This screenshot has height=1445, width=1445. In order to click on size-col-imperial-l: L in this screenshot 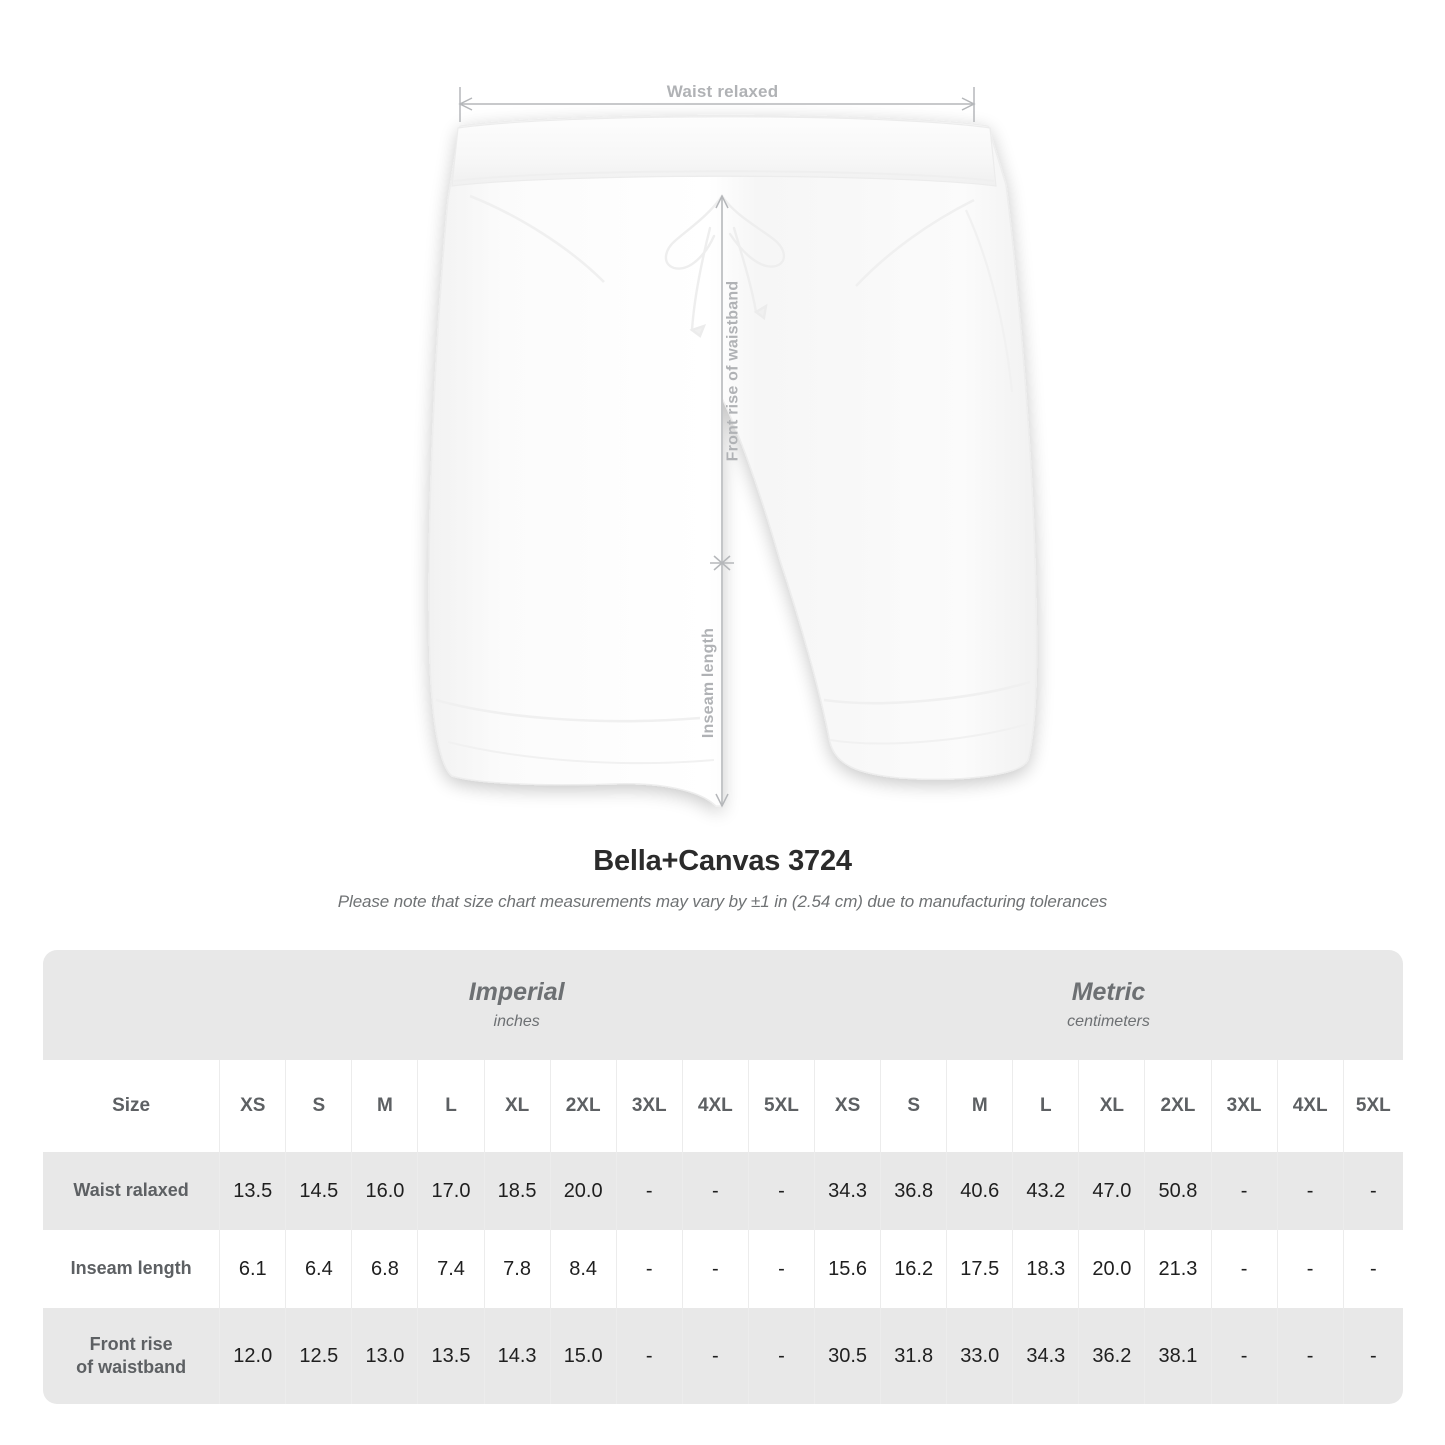, I will do `click(450, 1106)`.